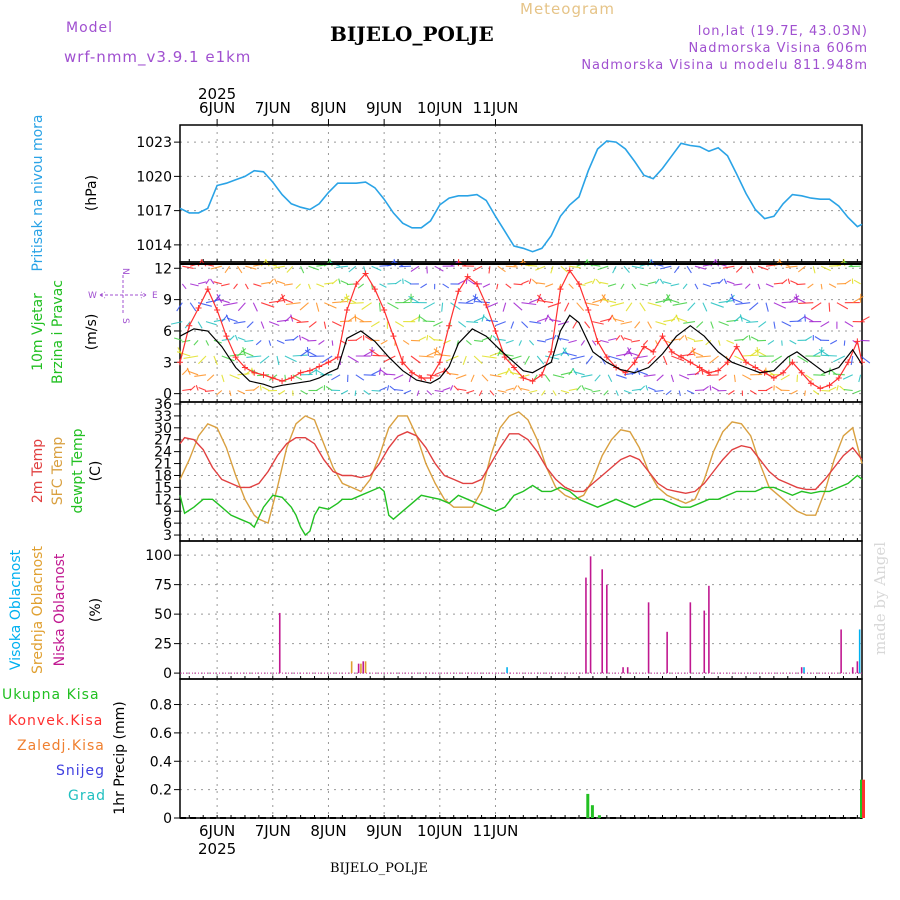  I want to click on top-day-label: 6JUN, so click(217, 108).